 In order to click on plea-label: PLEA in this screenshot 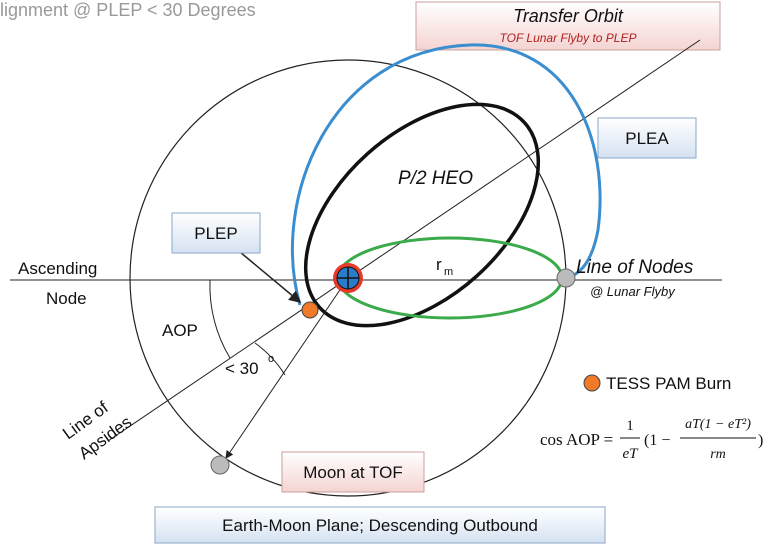, I will do `click(647, 138)`.